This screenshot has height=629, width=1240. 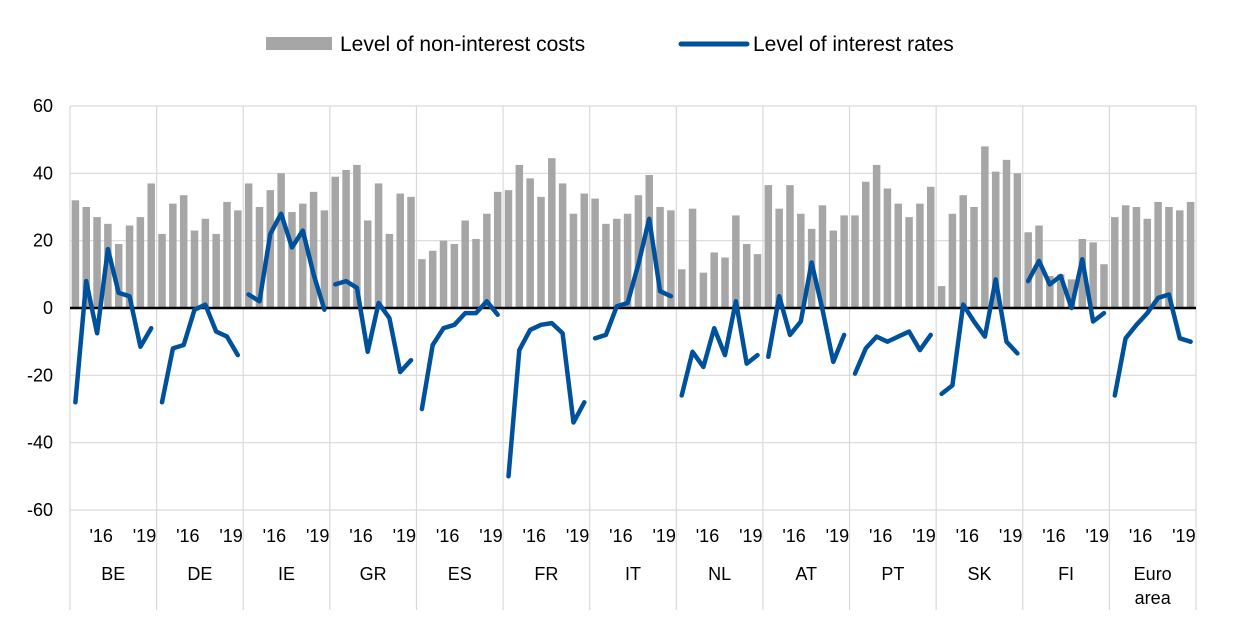 What do you see at coordinates (633, 278) in the screenshot?
I see `line-it` at bounding box center [633, 278].